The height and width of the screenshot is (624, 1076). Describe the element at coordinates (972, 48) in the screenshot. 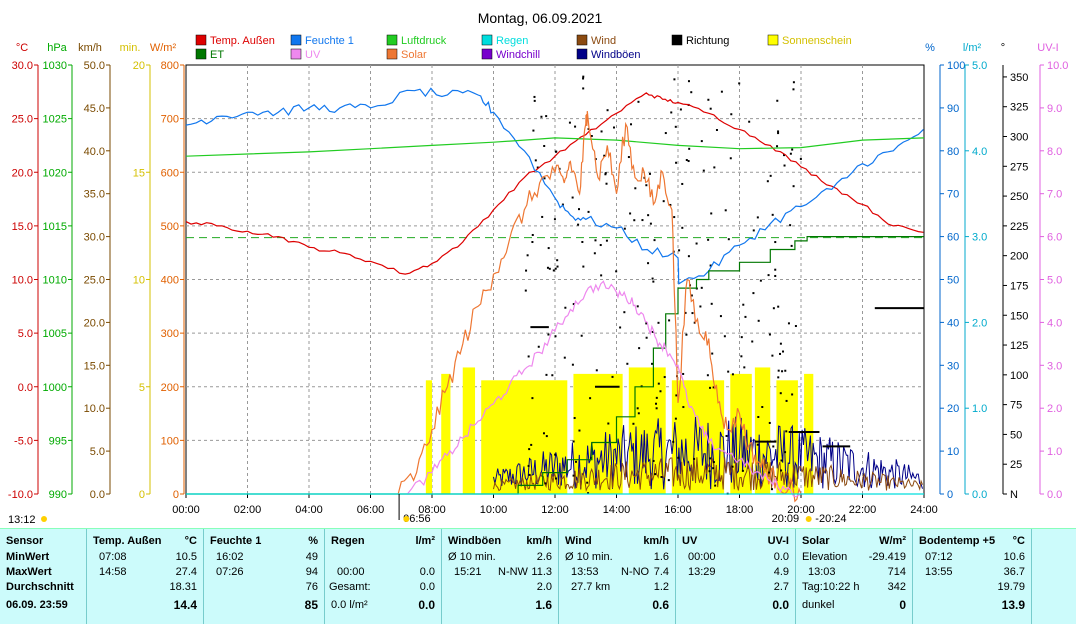

I see `axis-unit-rain: l/m²` at that location.